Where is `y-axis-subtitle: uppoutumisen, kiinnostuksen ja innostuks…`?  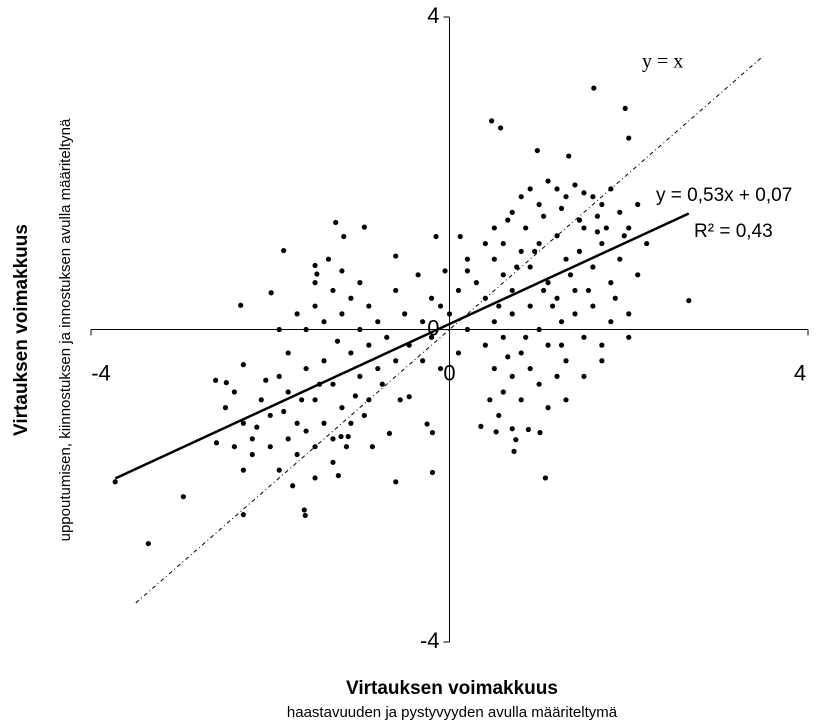
y-axis-subtitle: uppoutumisen, kiinnostuksen ja innostuks… is located at coordinates (65, 329).